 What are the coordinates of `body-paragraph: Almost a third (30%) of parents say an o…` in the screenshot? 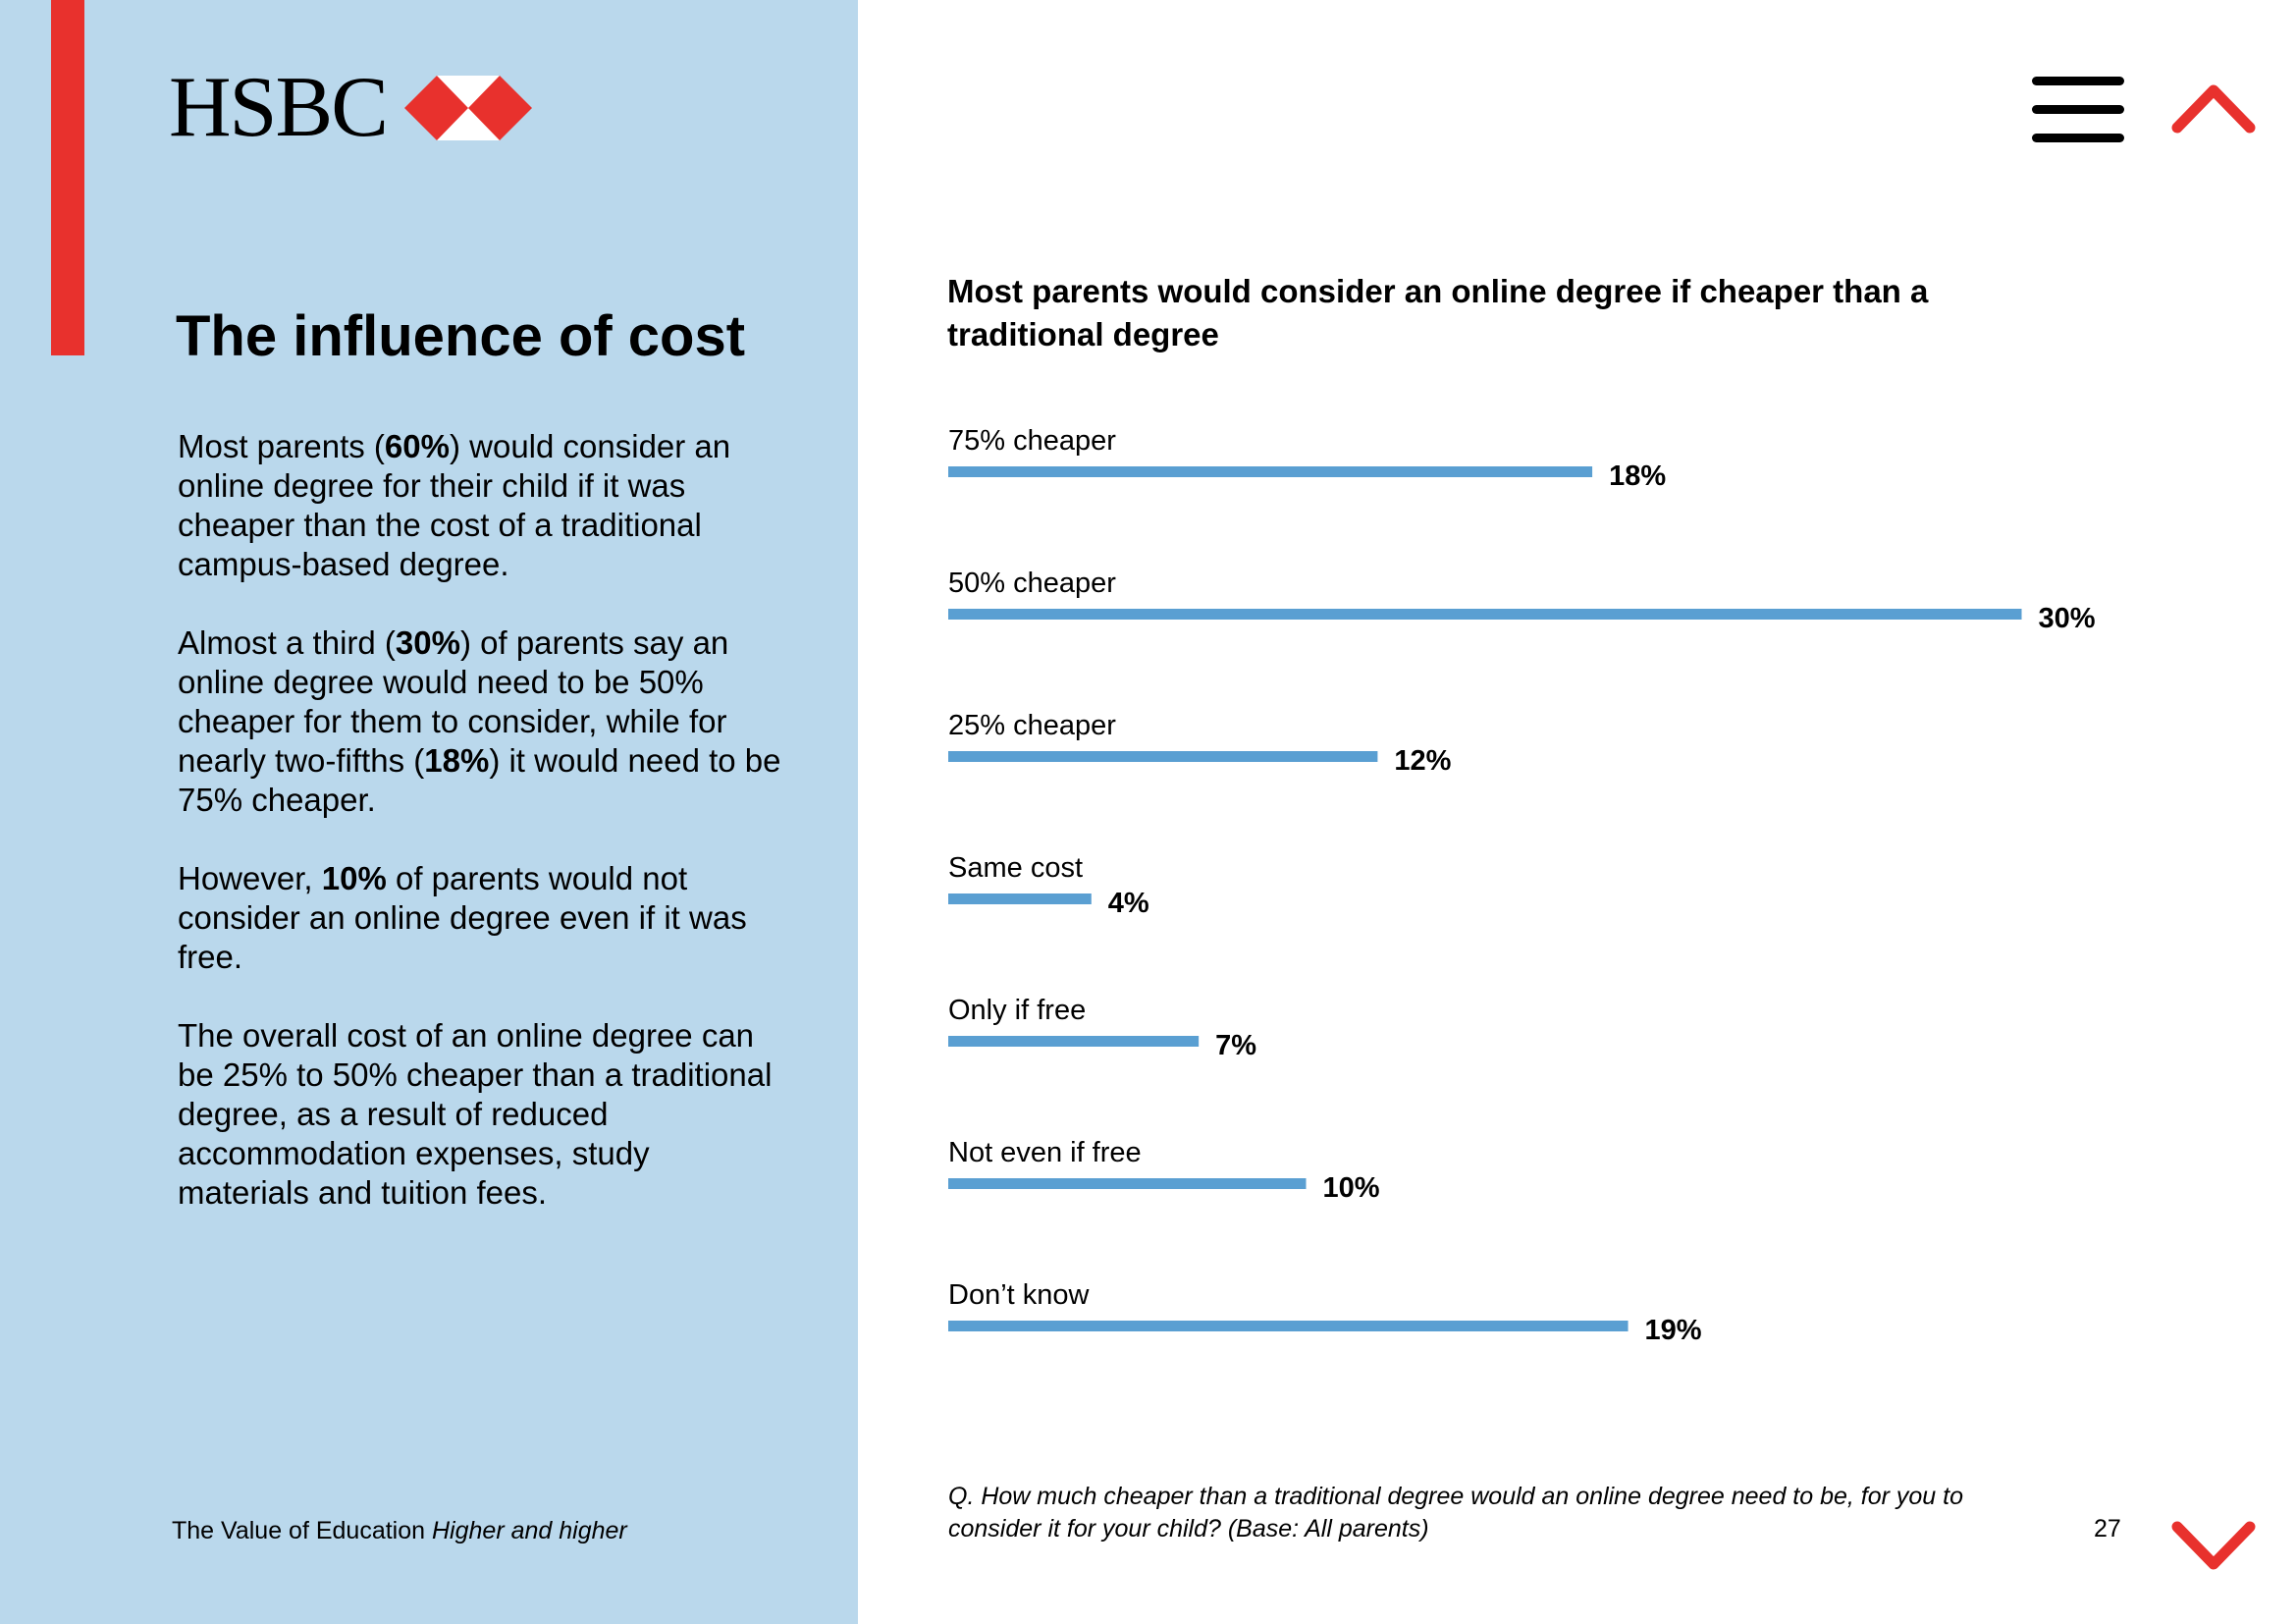 It's located at (482, 721).